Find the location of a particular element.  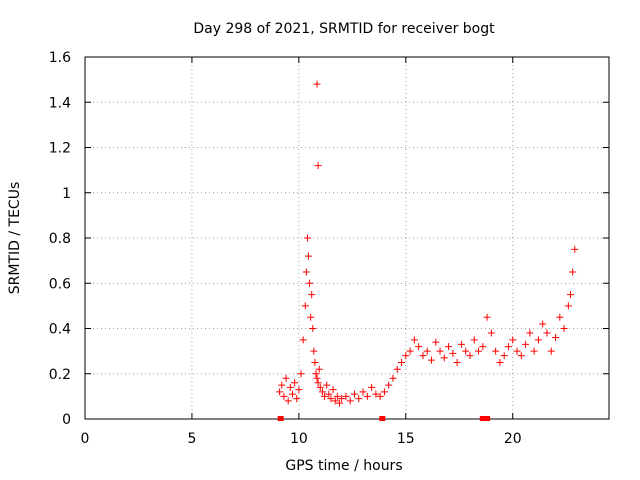

x-axis-label: GPS time / hours is located at coordinates (343, 466).